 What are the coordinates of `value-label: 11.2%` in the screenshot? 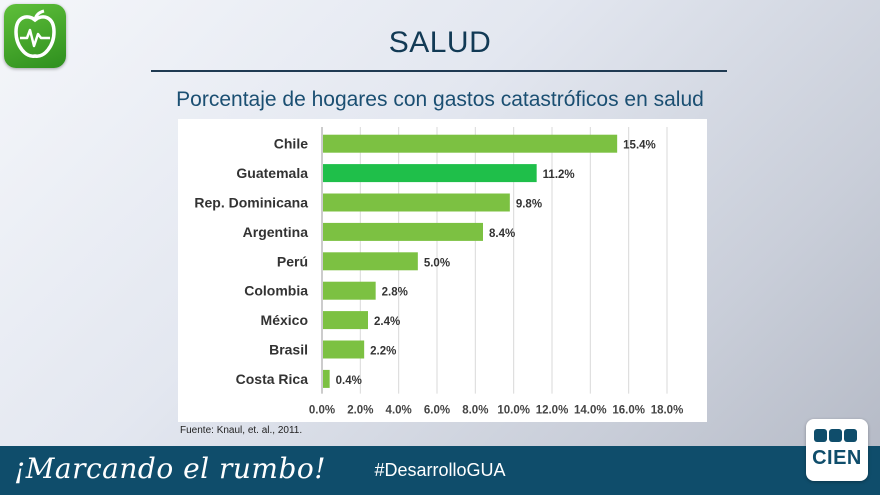 It's located at (559, 175).